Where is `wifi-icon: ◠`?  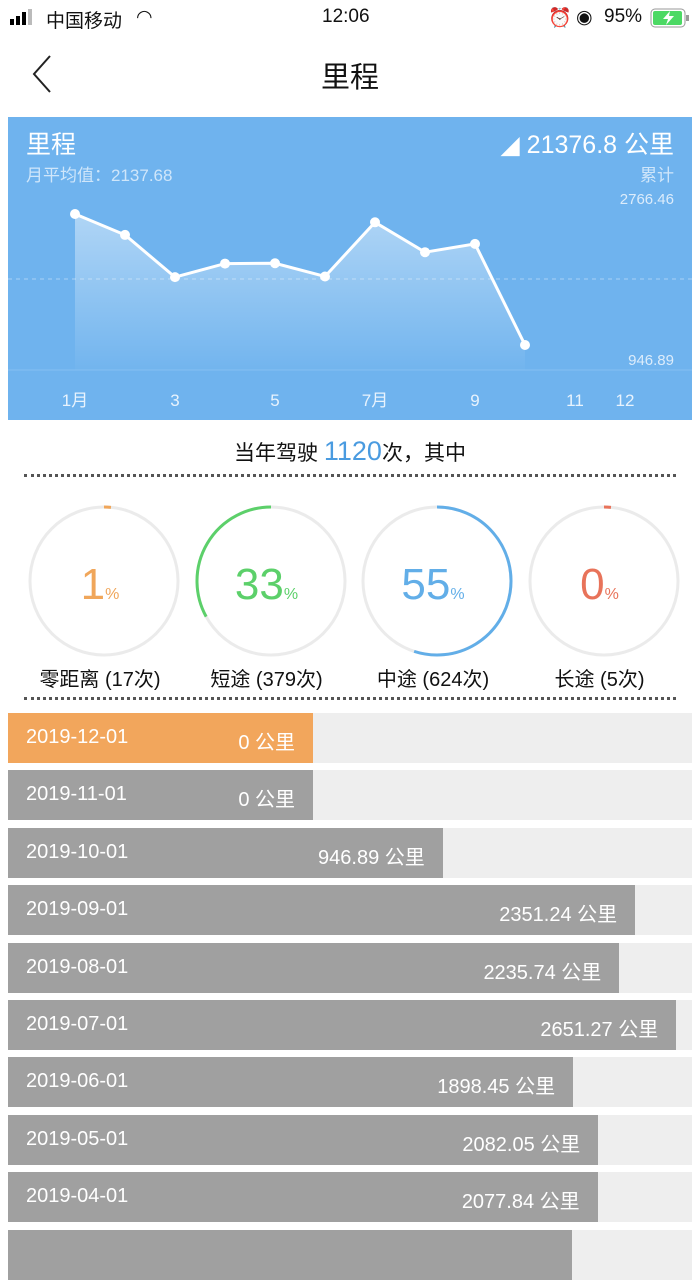 wifi-icon: ◠ is located at coordinates (144, 17).